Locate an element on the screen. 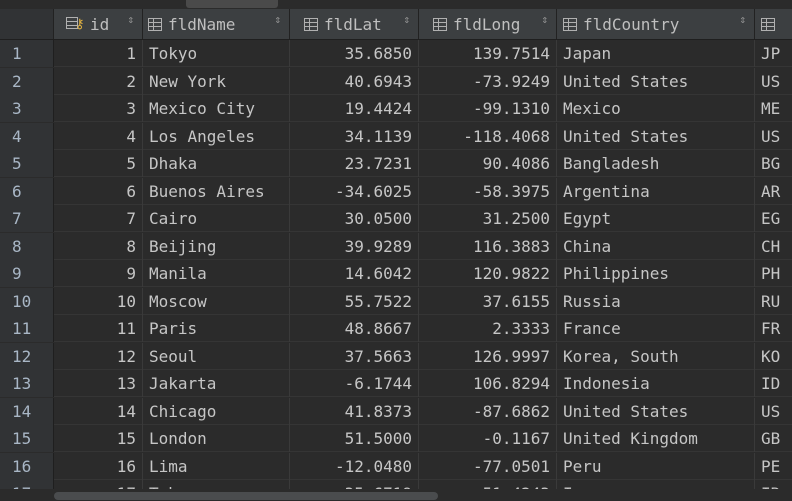 The height and width of the screenshot is (501, 792). cell-fldlong: -58.3975 is located at coordinates (488, 191).